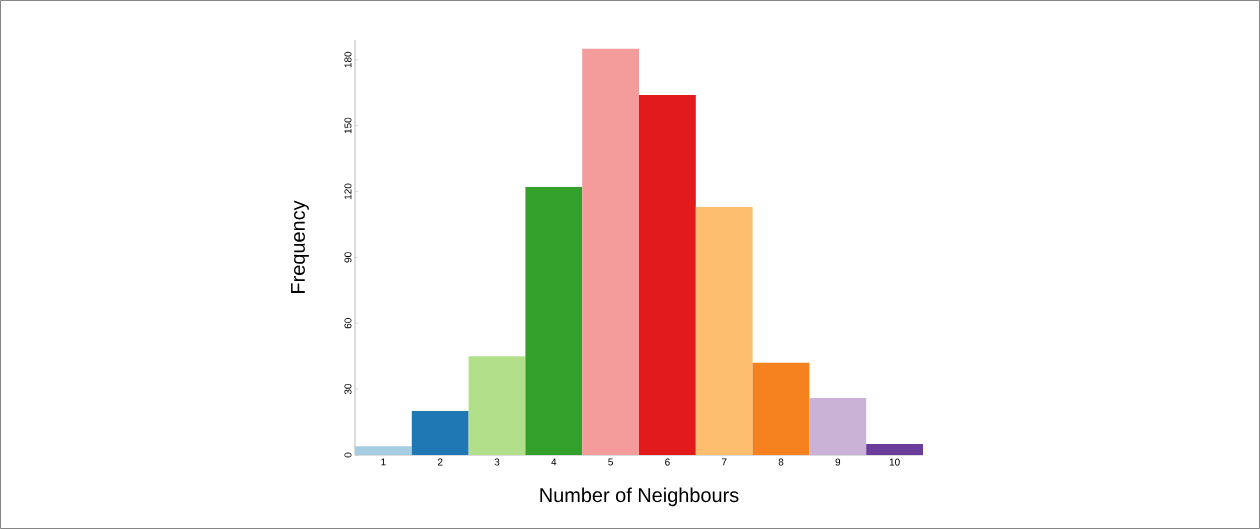 The height and width of the screenshot is (529, 1260). Describe the element at coordinates (348, 59) in the screenshot. I see `y-tick-label: 180` at that location.